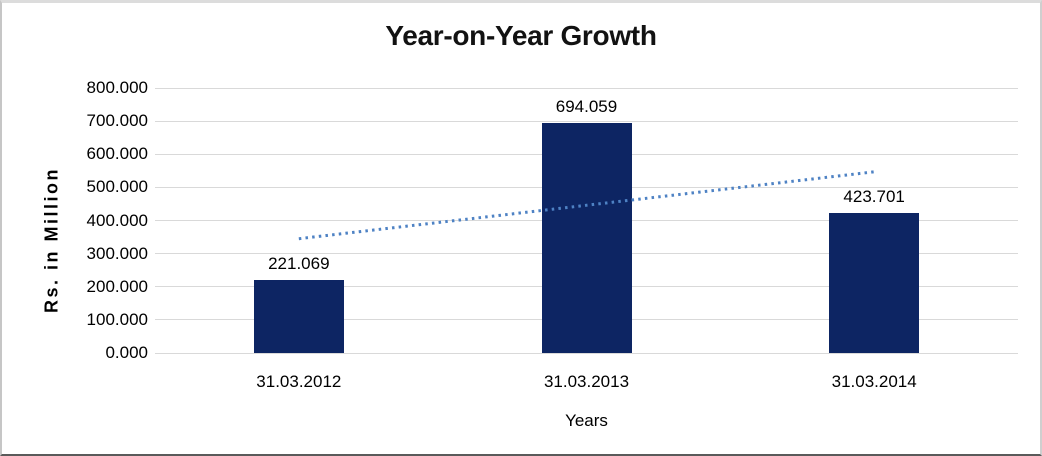 The image size is (1042, 456). Describe the element at coordinates (586, 107) in the screenshot. I see `bar-value-label: 694.059` at that location.